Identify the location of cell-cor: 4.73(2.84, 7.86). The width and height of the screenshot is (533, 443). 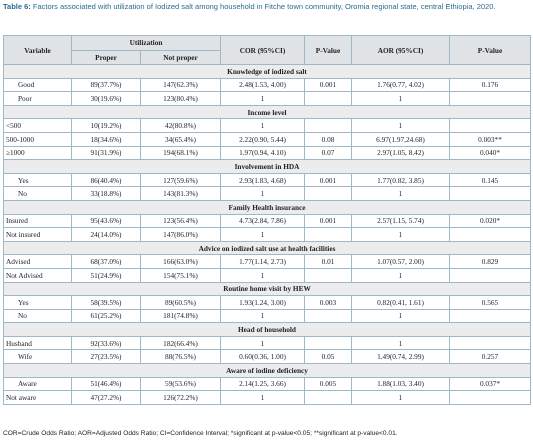
(262, 221).